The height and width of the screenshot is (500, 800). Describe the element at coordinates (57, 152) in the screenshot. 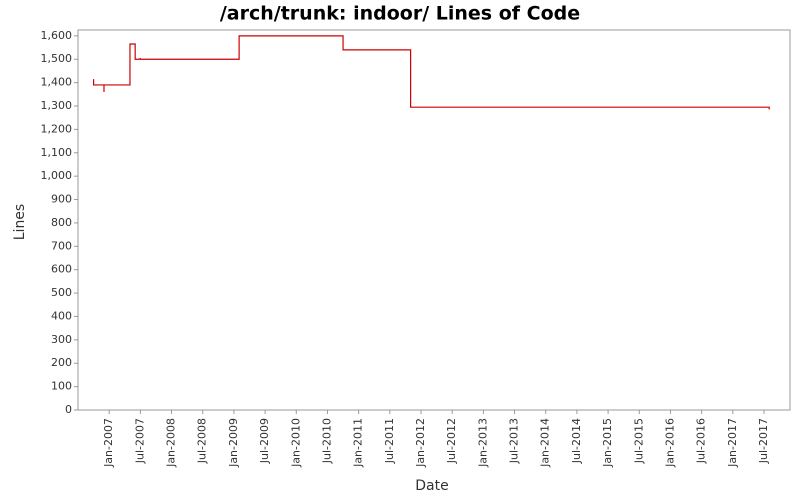

I see `y-tick-label: 1,100` at that location.